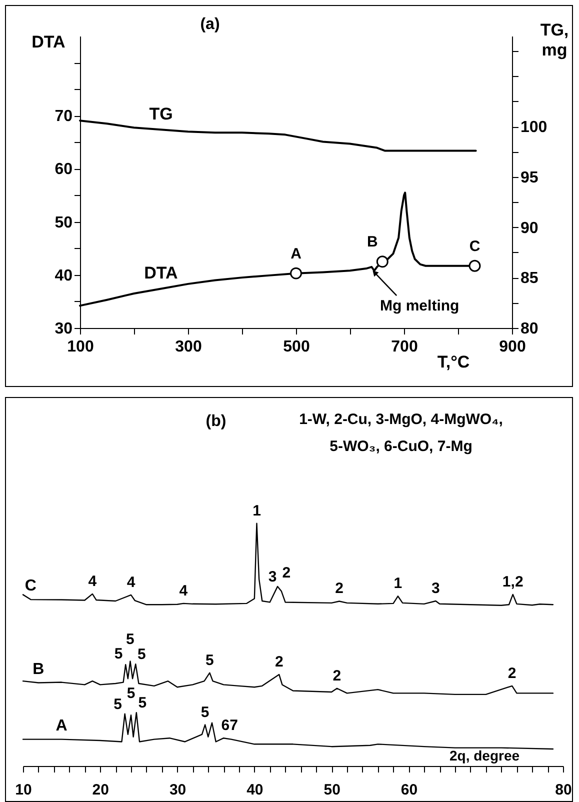 This screenshot has width=579, height=802. What do you see at coordinates (38, 669) in the screenshot?
I see `series-label: B` at bounding box center [38, 669].